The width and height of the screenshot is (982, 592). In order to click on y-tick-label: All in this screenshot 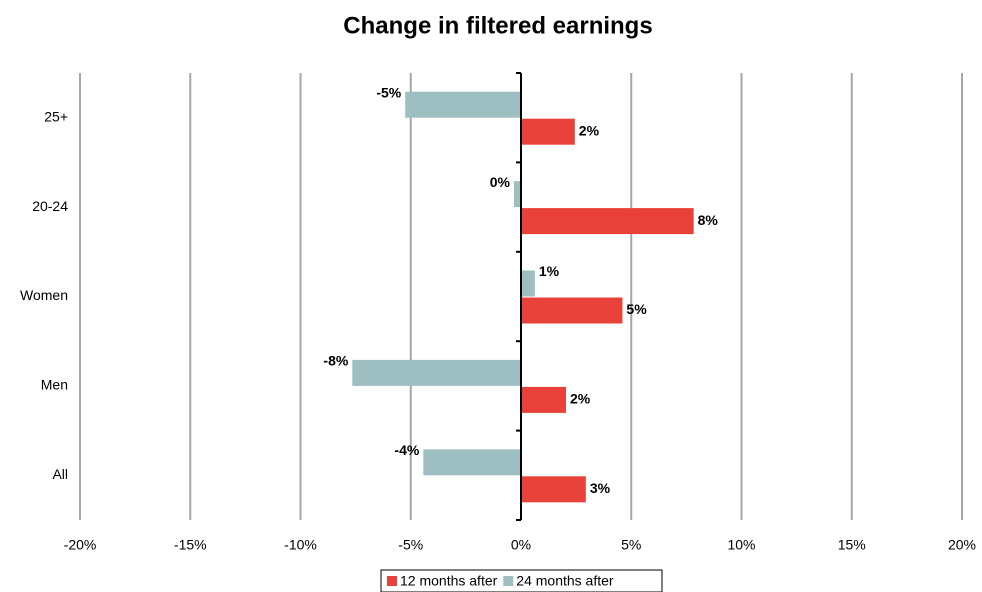, I will do `click(60, 474)`.